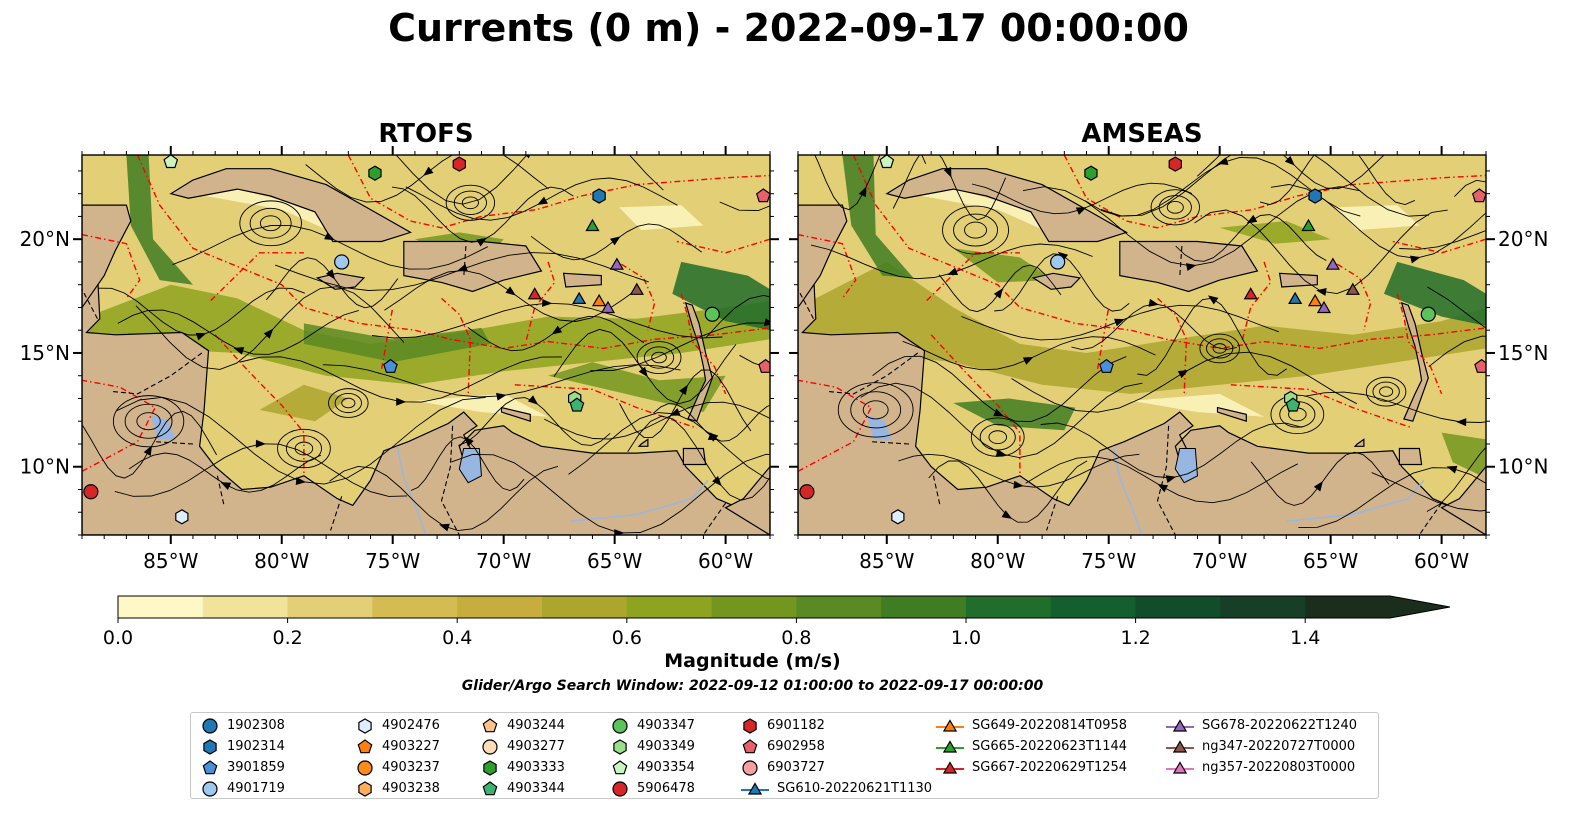 This screenshot has height=827, width=1577. What do you see at coordinates (290, 205) in the screenshot?
I see `land-cuba` at bounding box center [290, 205].